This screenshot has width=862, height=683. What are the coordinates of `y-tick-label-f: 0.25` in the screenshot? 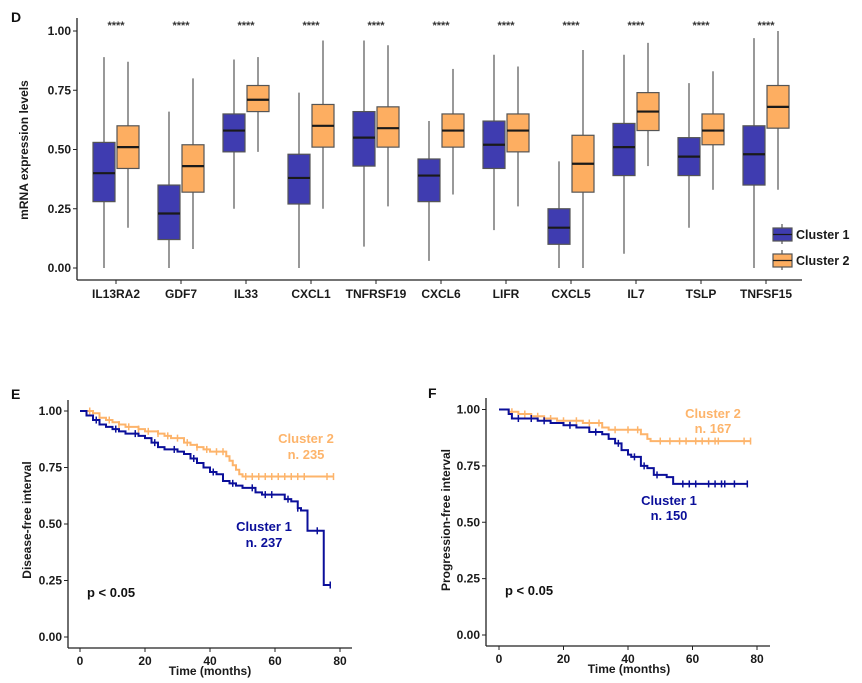 It's located at (469, 579).